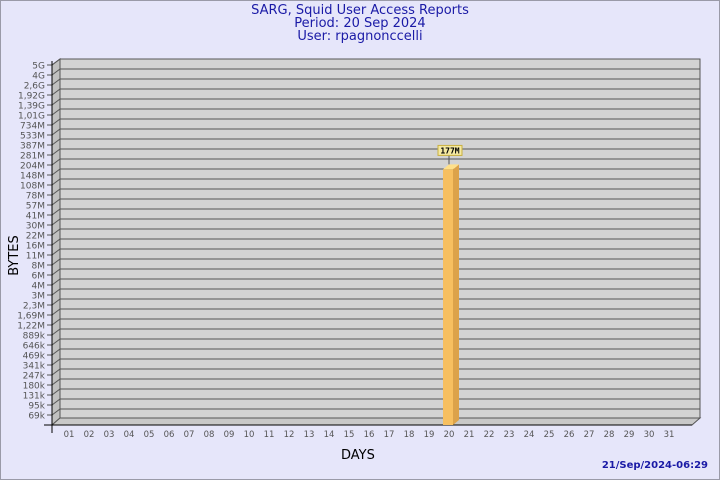 This screenshot has height=480, width=720. I want to click on x-tick-label: 10, so click(249, 435).